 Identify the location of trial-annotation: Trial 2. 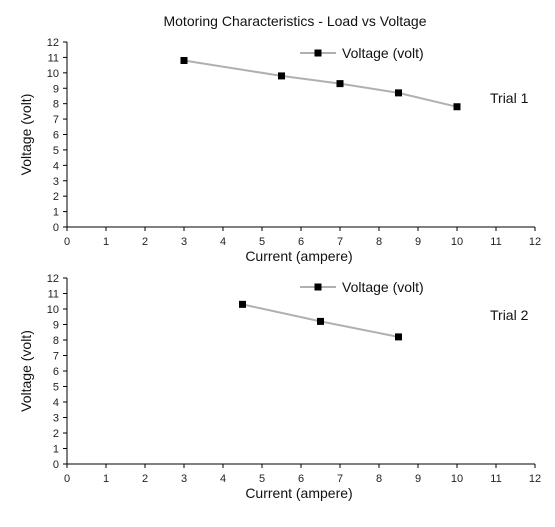
(509, 315).